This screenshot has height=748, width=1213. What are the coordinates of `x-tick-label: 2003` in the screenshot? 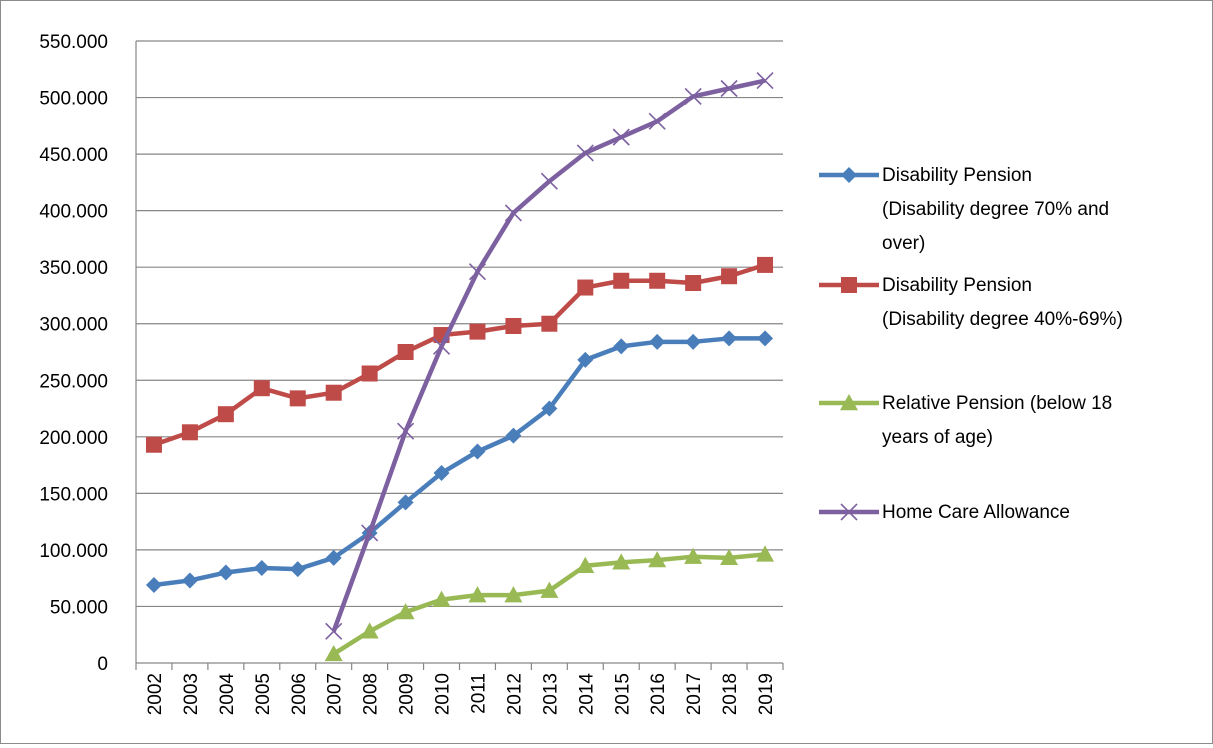 It's located at (191, 694).